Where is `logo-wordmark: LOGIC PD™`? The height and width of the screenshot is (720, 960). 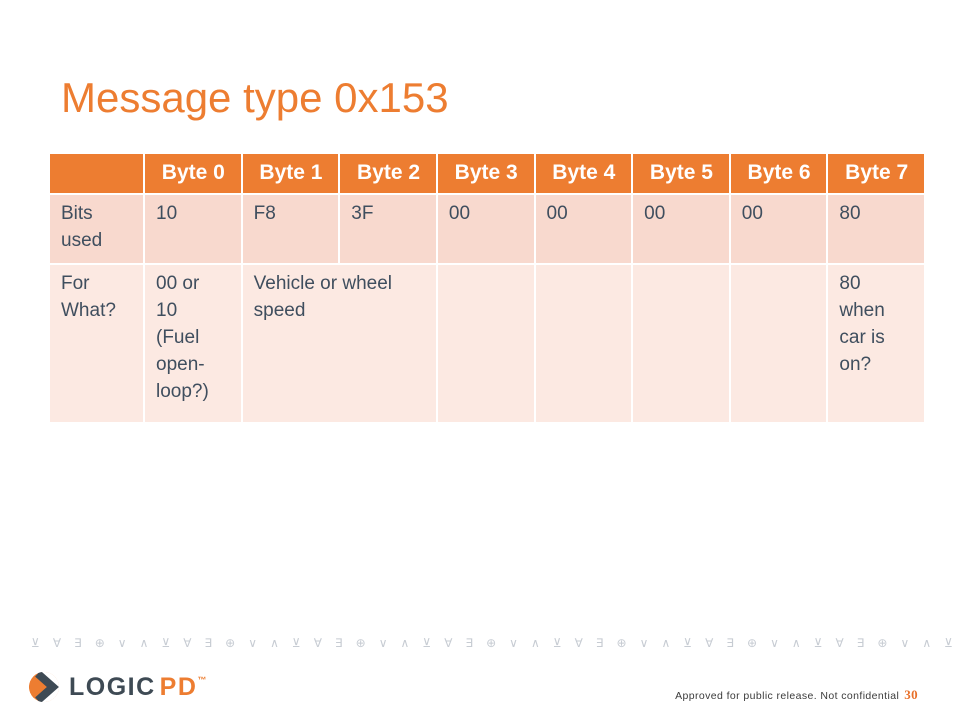 logo-wordmark: LOGIC PD™ is located at coordinates (137, 687).